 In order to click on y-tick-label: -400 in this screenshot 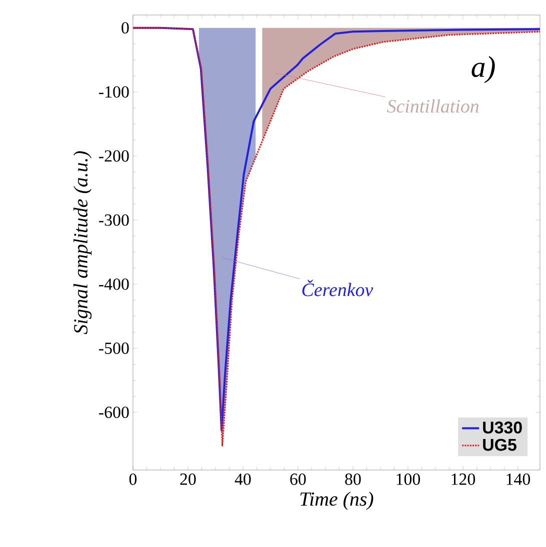, I will do `click(114, 284)`.